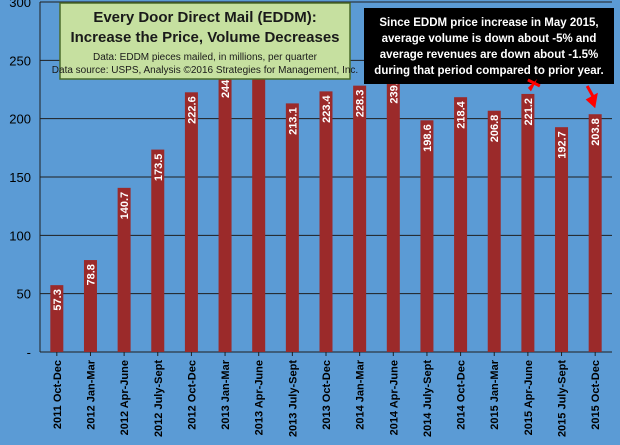 This screenshot has height=445, width=620. Describe the element at coordinates (293, 398) in the screenshot. I see `x-tick-label: 2013 July-Sept` at that location.